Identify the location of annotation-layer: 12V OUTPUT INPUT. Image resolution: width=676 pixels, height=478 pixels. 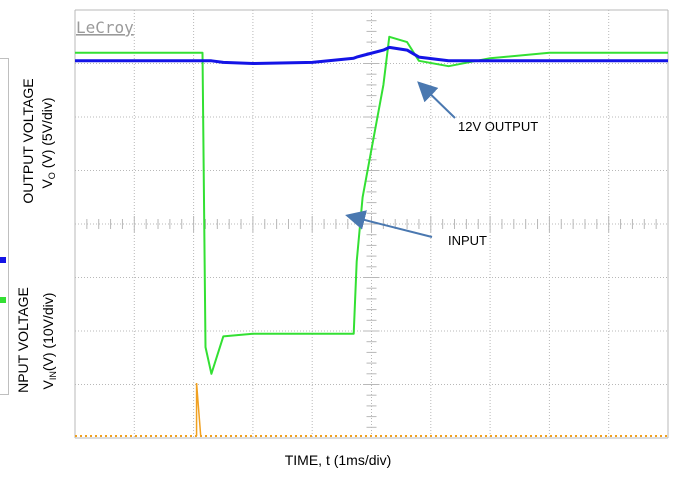
(441, 164).